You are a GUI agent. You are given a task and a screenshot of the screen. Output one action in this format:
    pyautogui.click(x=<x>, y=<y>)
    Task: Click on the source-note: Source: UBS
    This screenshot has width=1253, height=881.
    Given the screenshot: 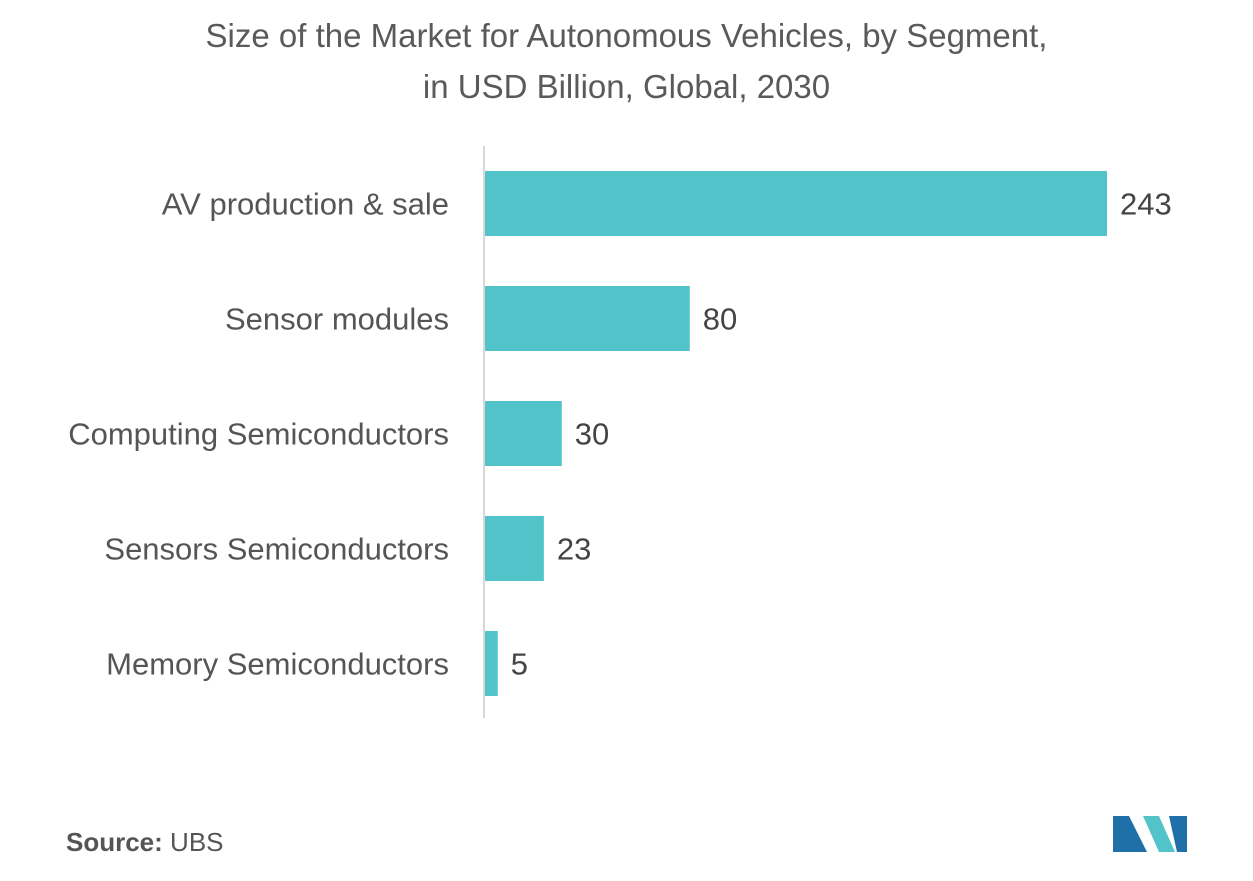 What is the action you would take?
    pyautogui.click(x=145, y=842)
    